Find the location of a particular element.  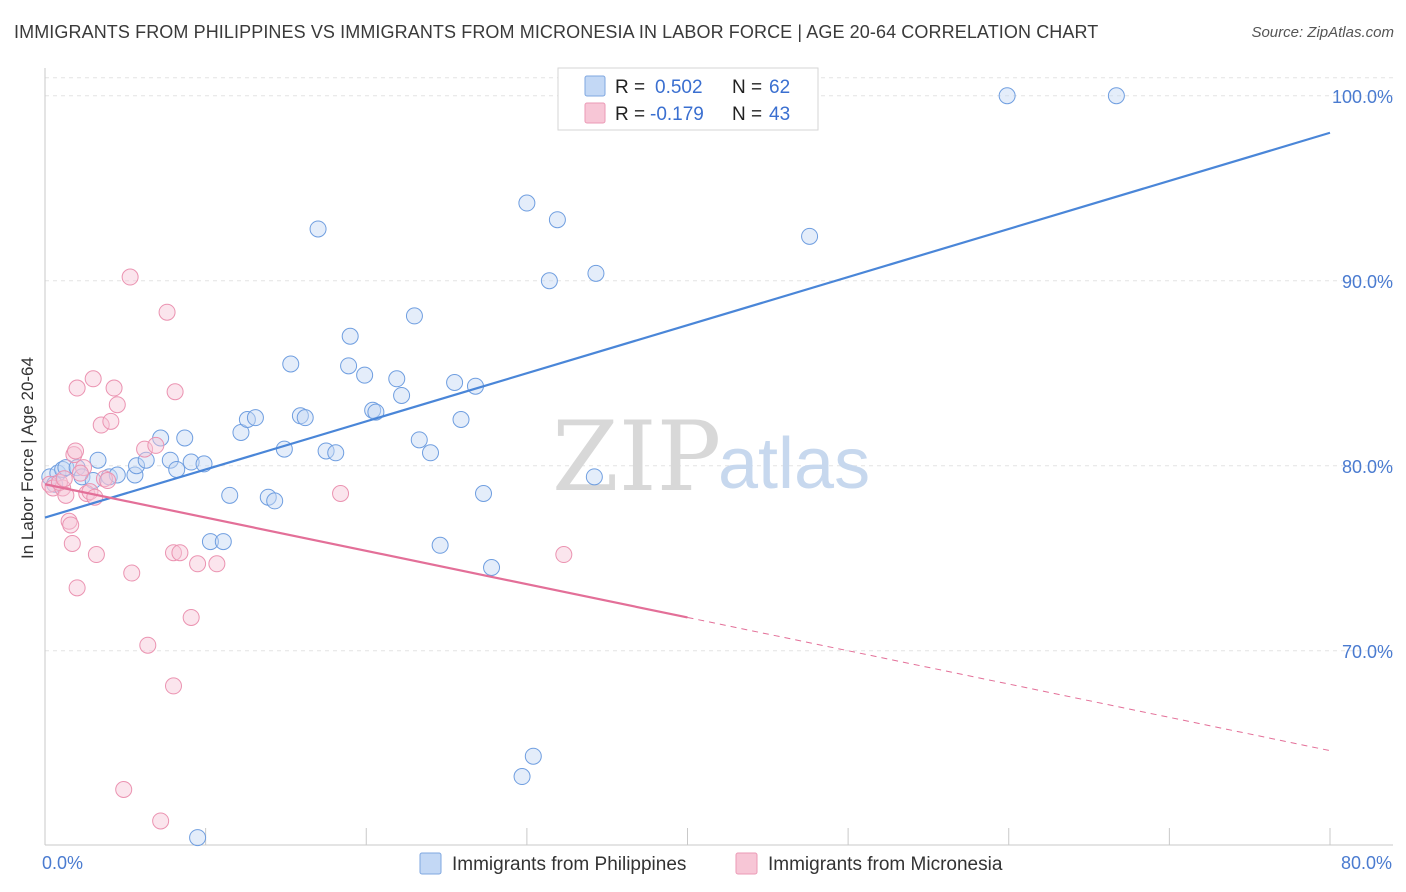

bottom-legend-swatch-philippines is located at coordinates (430, 863).